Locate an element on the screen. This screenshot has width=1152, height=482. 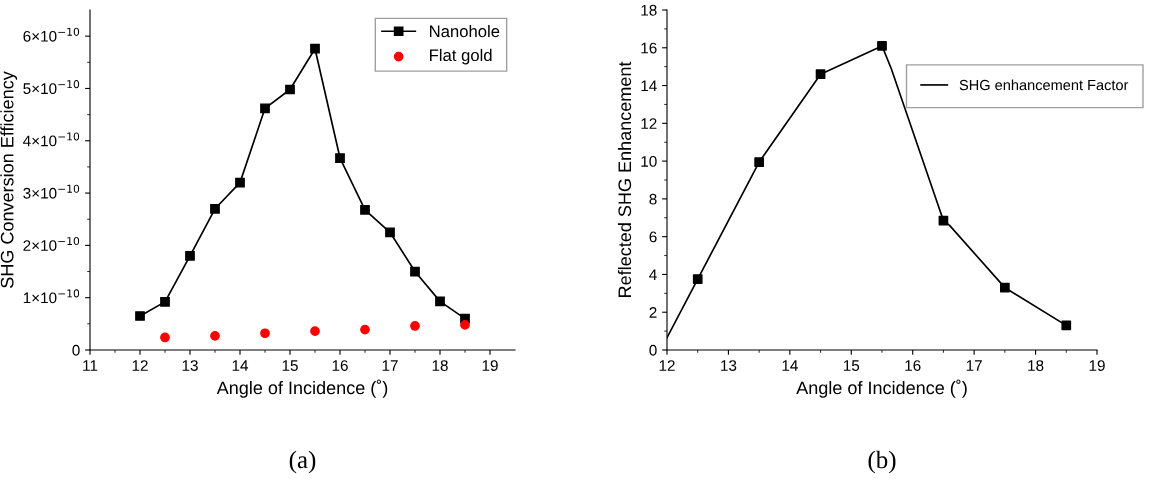
y-tick-label: 2 is located at coordinates (653, 312).